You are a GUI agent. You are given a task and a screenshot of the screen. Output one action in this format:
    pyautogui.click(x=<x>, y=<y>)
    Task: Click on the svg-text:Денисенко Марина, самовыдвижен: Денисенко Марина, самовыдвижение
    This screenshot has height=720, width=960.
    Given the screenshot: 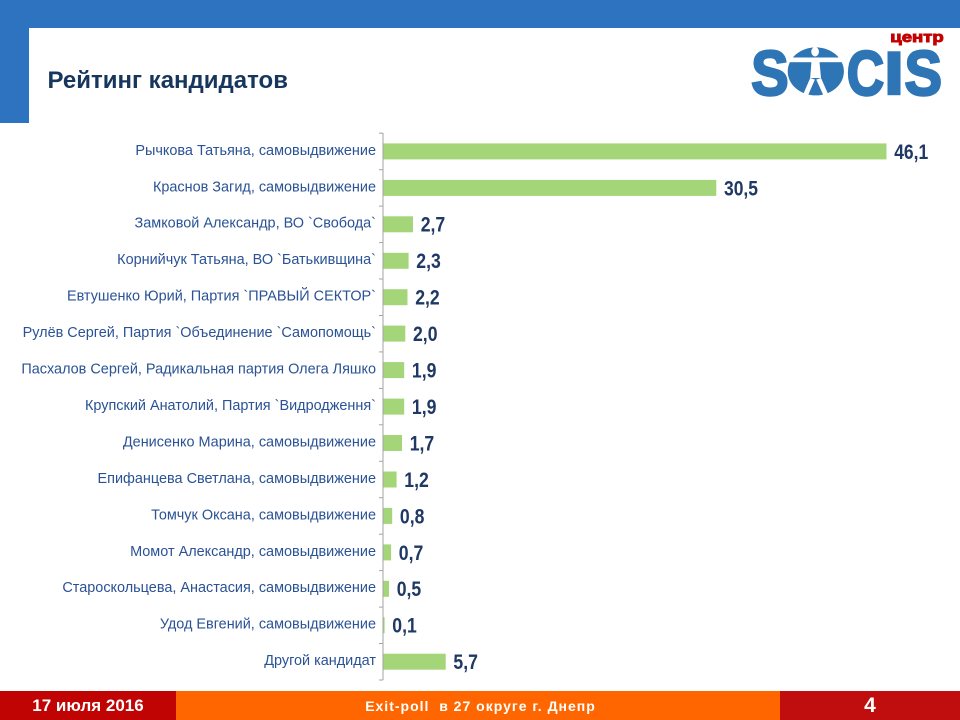 What is the action you would take?
    pyautogui.click(x=249, y=442)
    